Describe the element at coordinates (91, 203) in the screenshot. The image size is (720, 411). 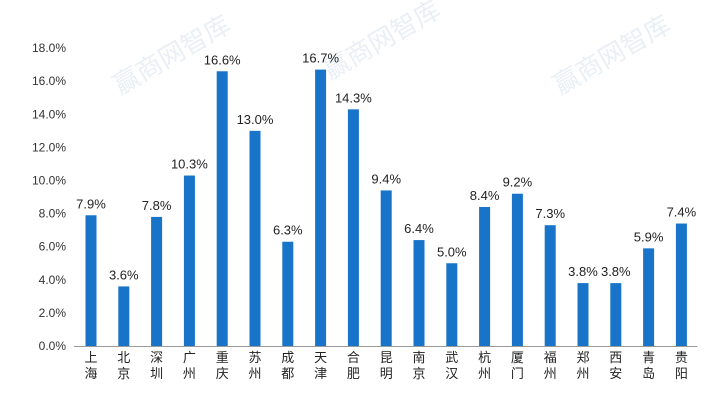
I see `data-label: 7.9%` at that location.